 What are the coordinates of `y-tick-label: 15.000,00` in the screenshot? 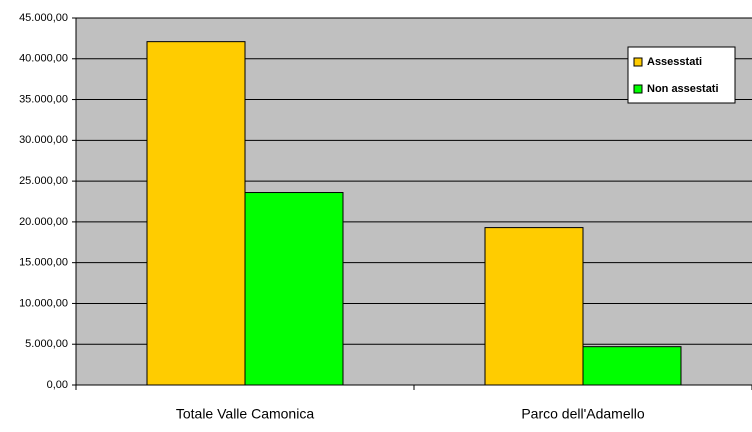 It's located at (43, 263).